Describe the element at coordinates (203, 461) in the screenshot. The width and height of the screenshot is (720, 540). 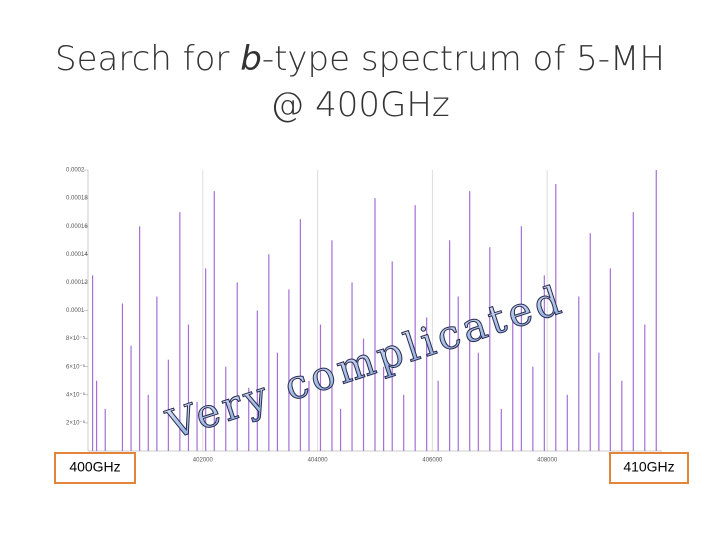
I see `x-tick-label: 402000` at that location.